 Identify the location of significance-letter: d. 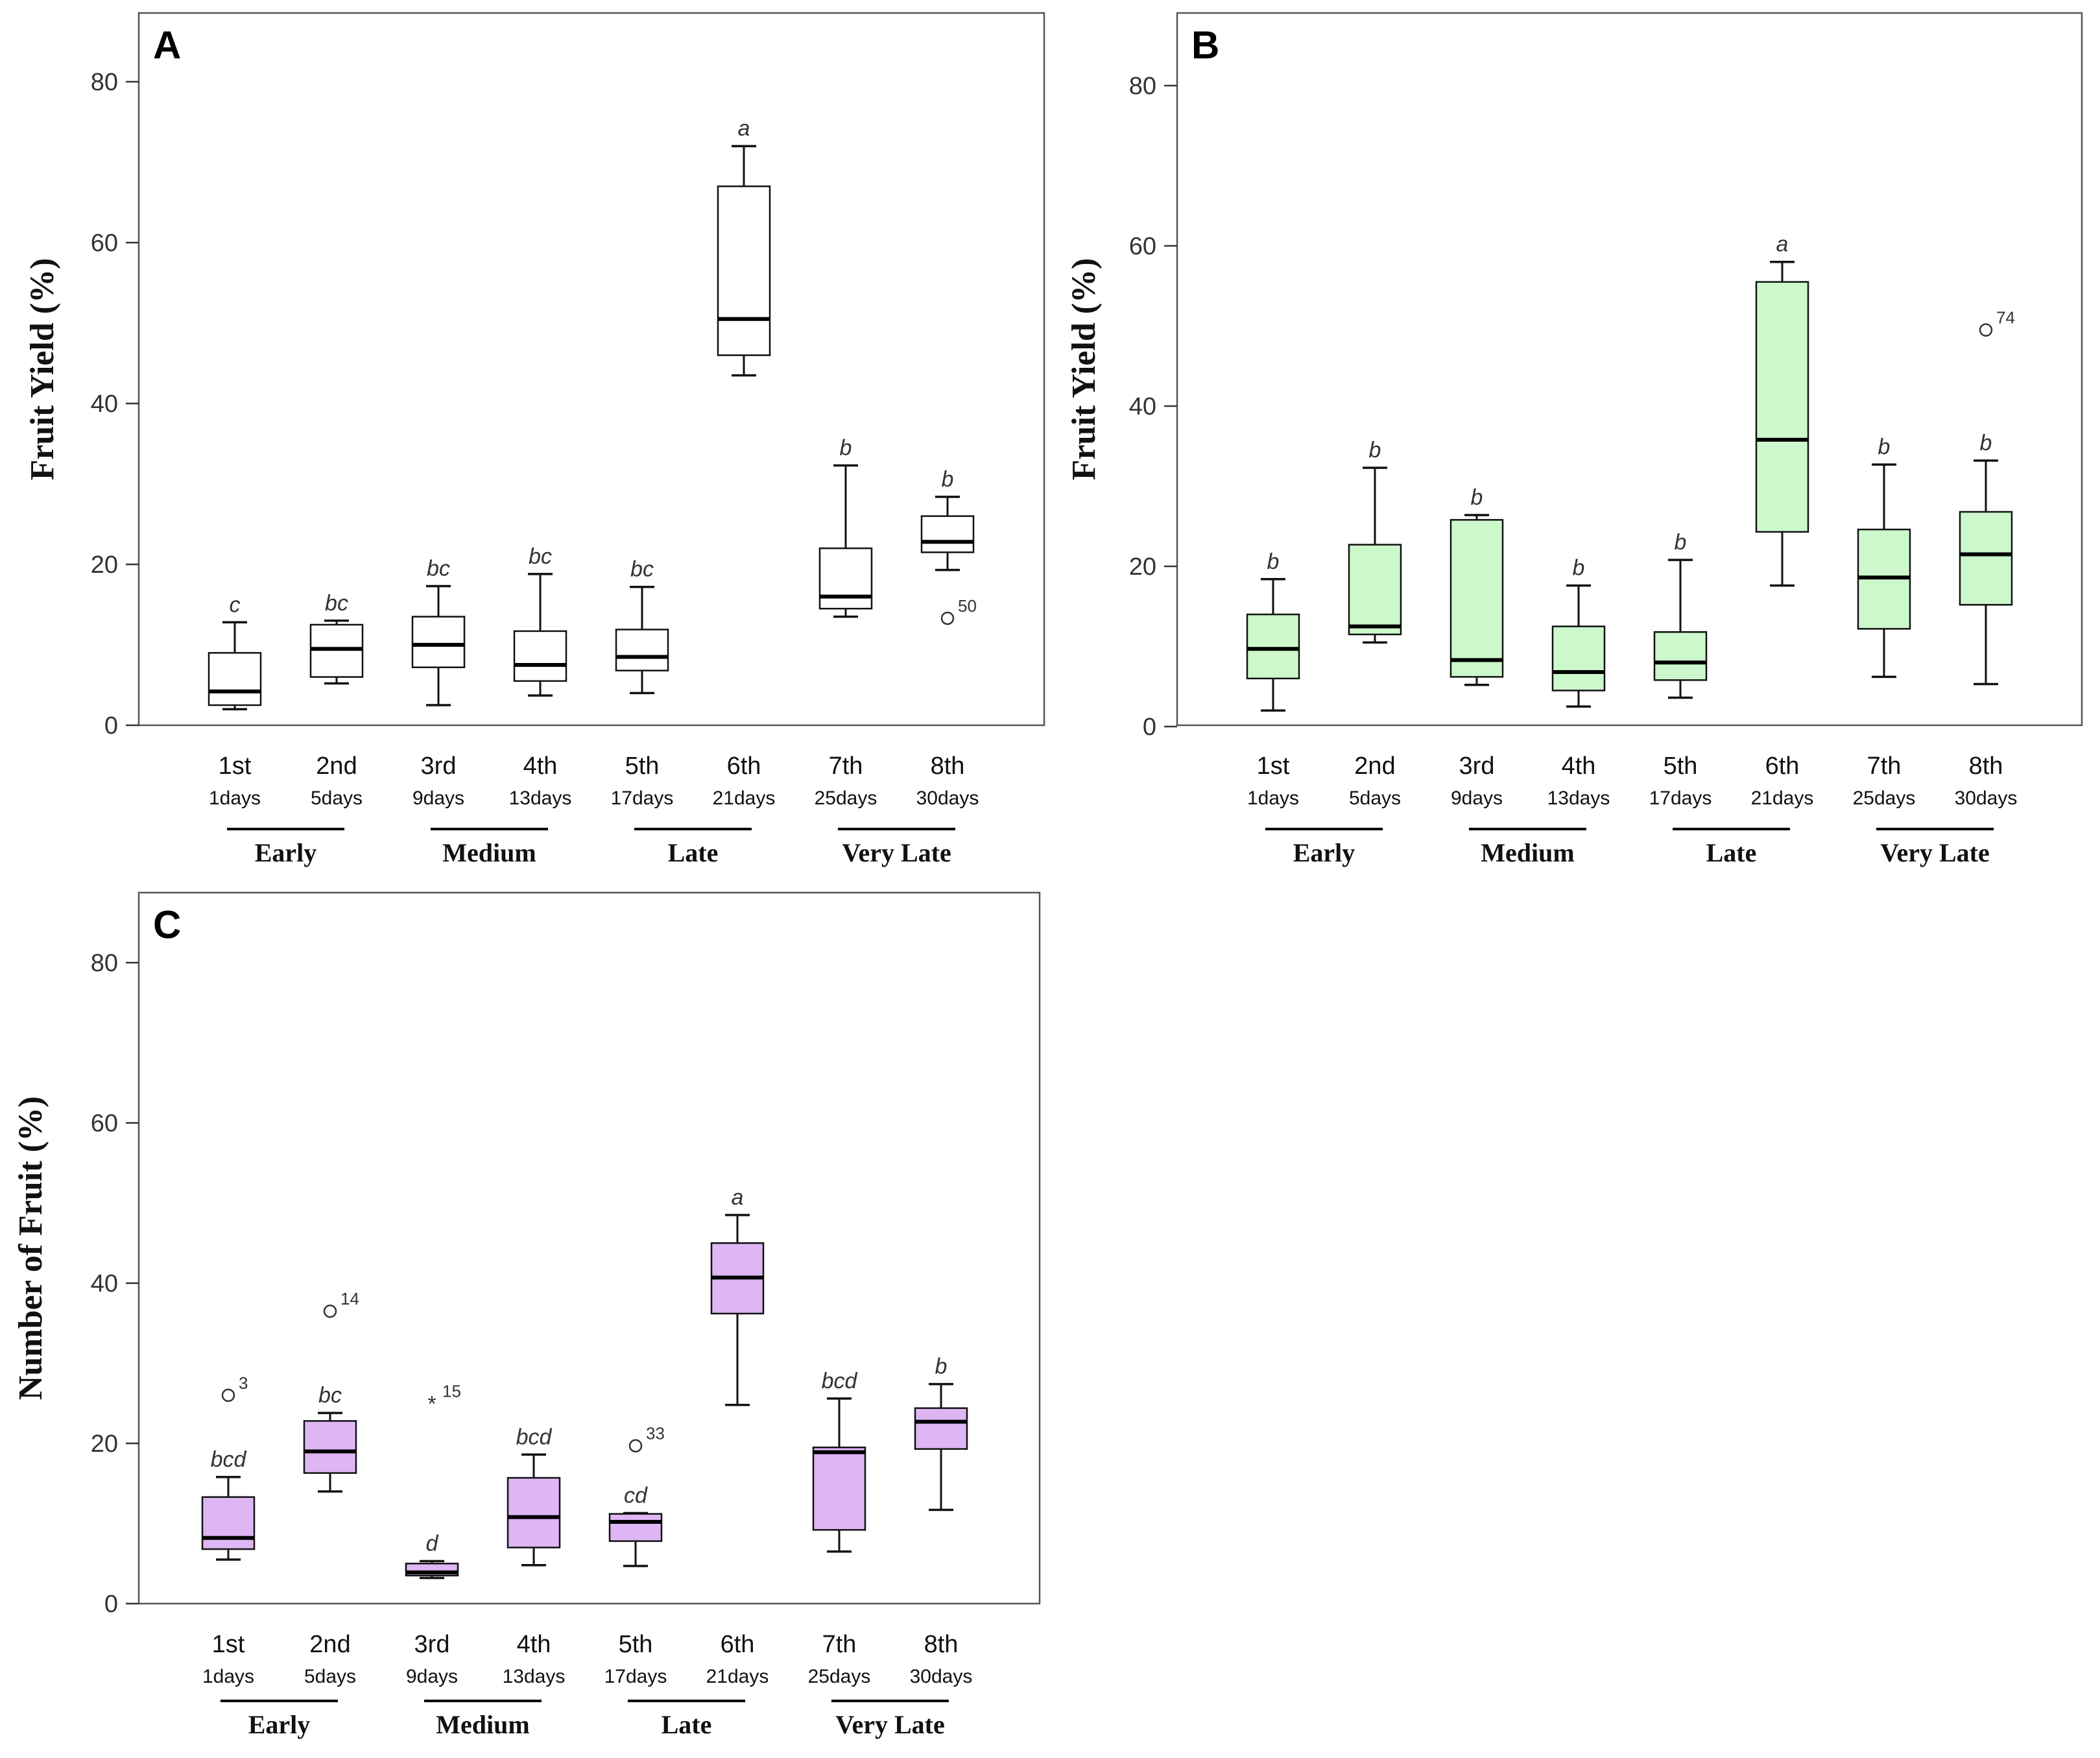
(432, 1544).